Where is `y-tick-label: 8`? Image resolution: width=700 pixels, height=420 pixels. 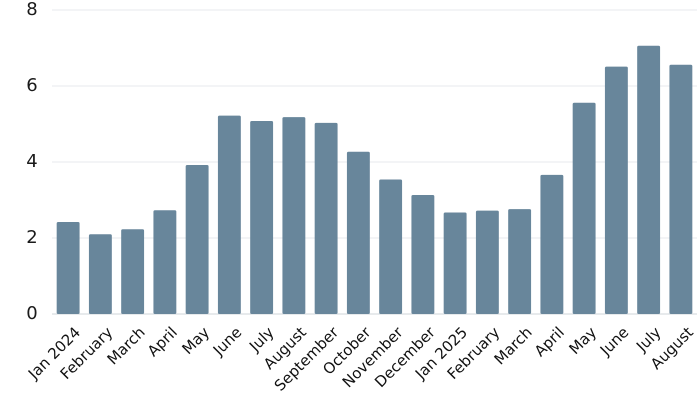 y-tick-label: 8 is located at coordinates (31, 10).